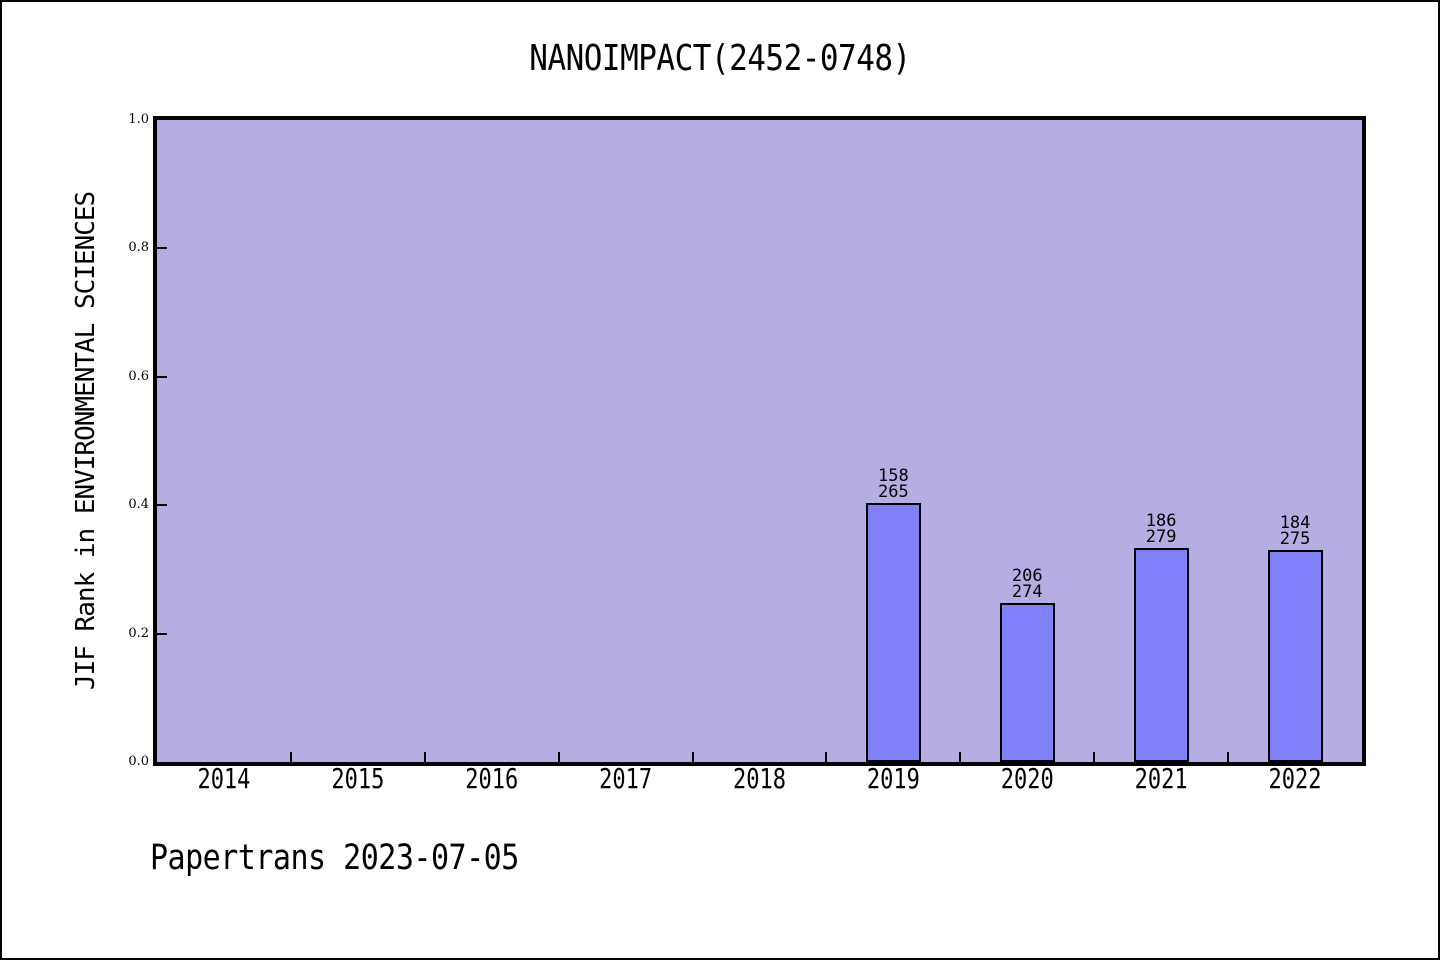  I want to click on chart-title: NANOIMPACT(2452-0748), so click(720, 59).